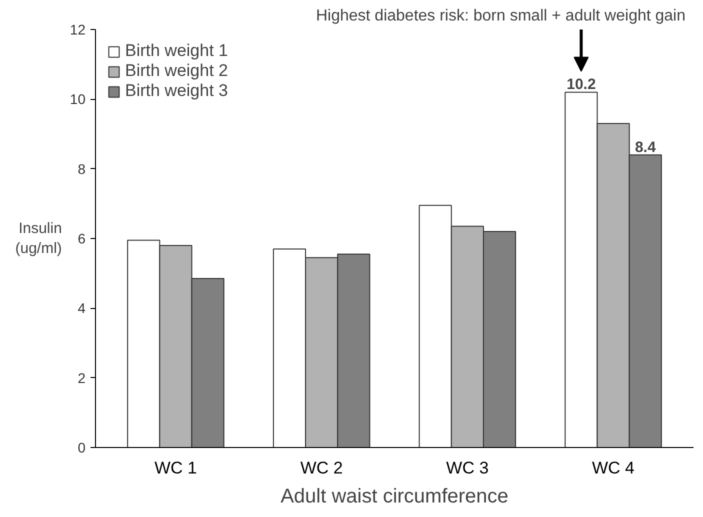 This screenshot has height=517, width=703. What do you see at coordinates (78, 30) in the screenshot?
I see `y-tick-label: 12` at bounding box center [78, 30].